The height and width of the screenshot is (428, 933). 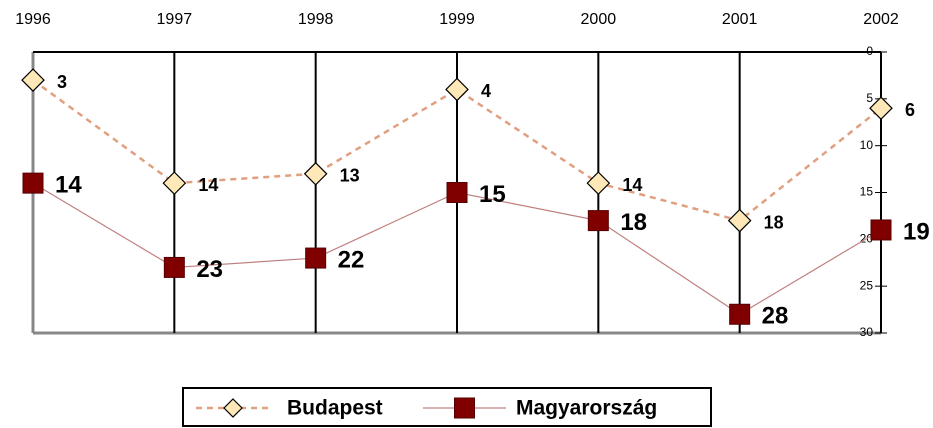 I want to click on data-label: 4, so click(x=486, y=91).